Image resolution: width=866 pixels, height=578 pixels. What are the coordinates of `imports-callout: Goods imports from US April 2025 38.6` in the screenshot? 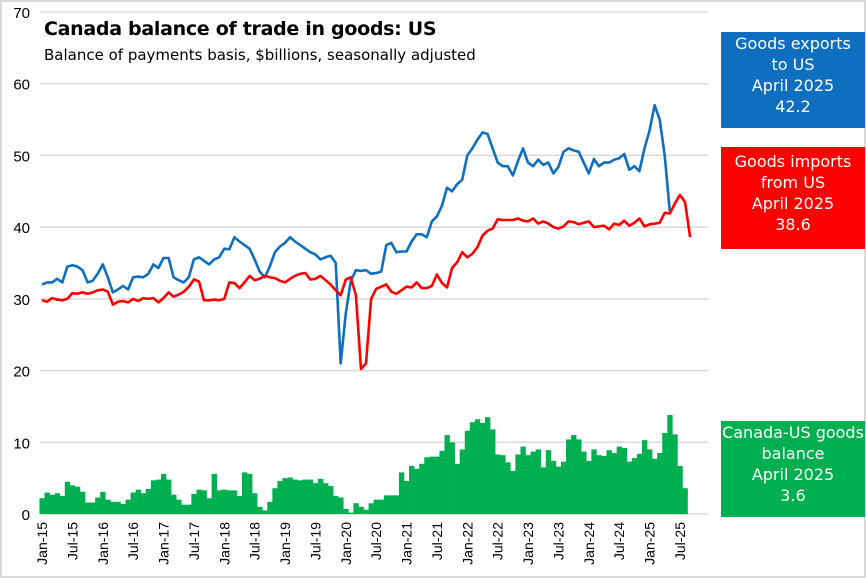 It's located at (793, 198).